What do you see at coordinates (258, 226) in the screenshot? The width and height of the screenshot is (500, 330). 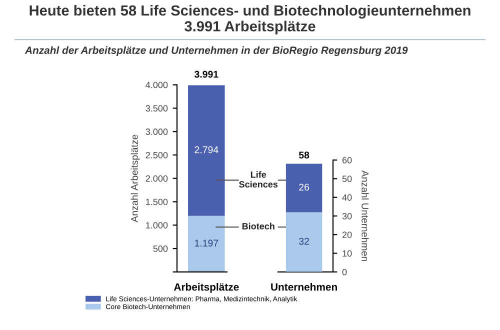 I see `text: Biotech` at bounding box center [258, 226].